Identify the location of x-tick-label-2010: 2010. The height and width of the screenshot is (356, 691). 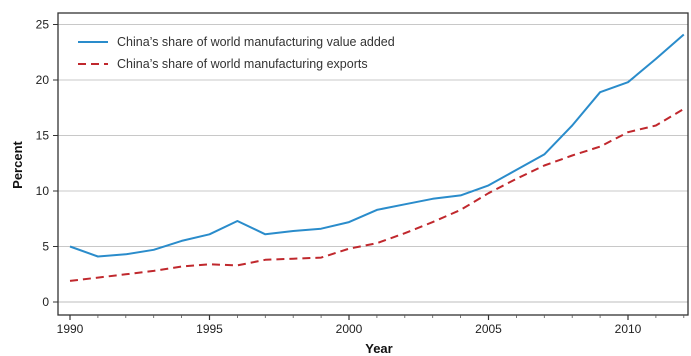
(628, 329).